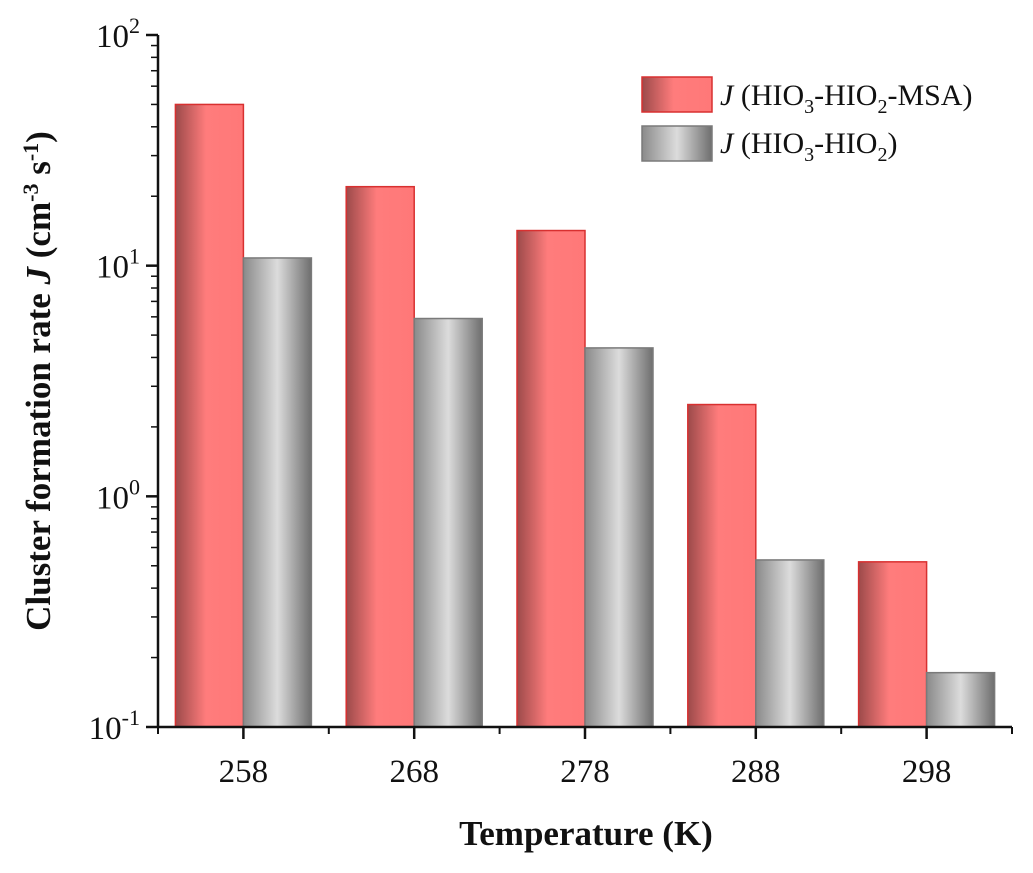 This screenshot has width=1033, height=873. What do you see at coordinates (414, 772) in the screenshot?
I see `x-tick-label-268: 268` at bounding box center [414, 772].